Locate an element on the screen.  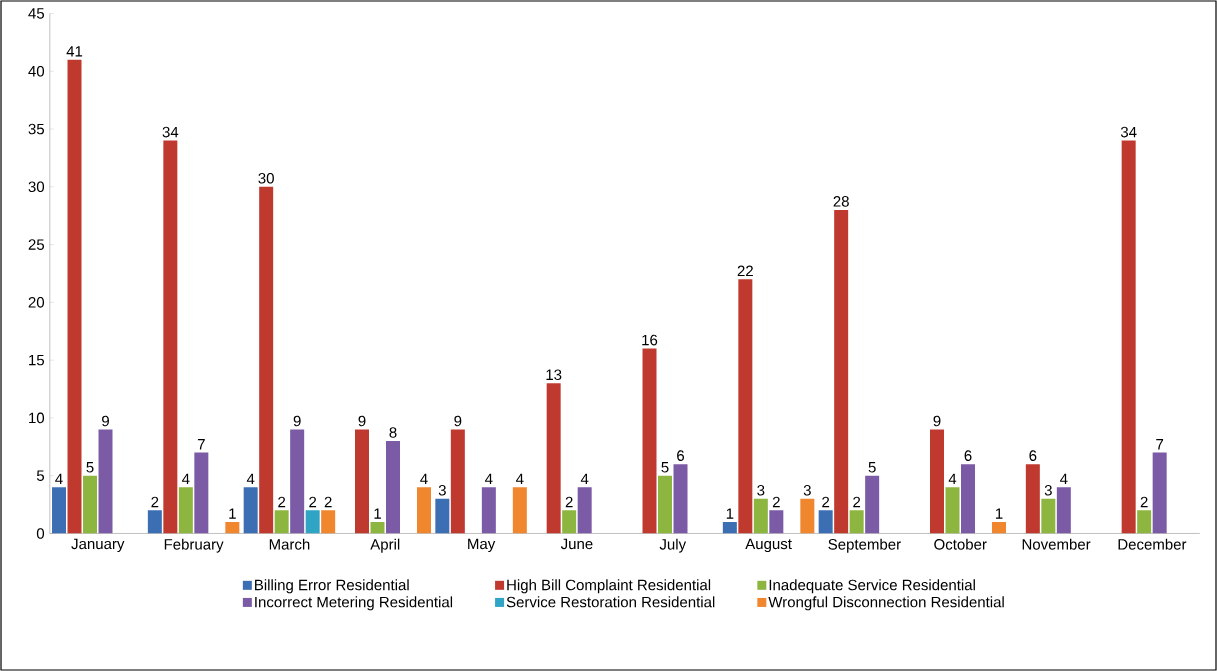
y-tick-label: 5 is located at coordinates (40, 475).